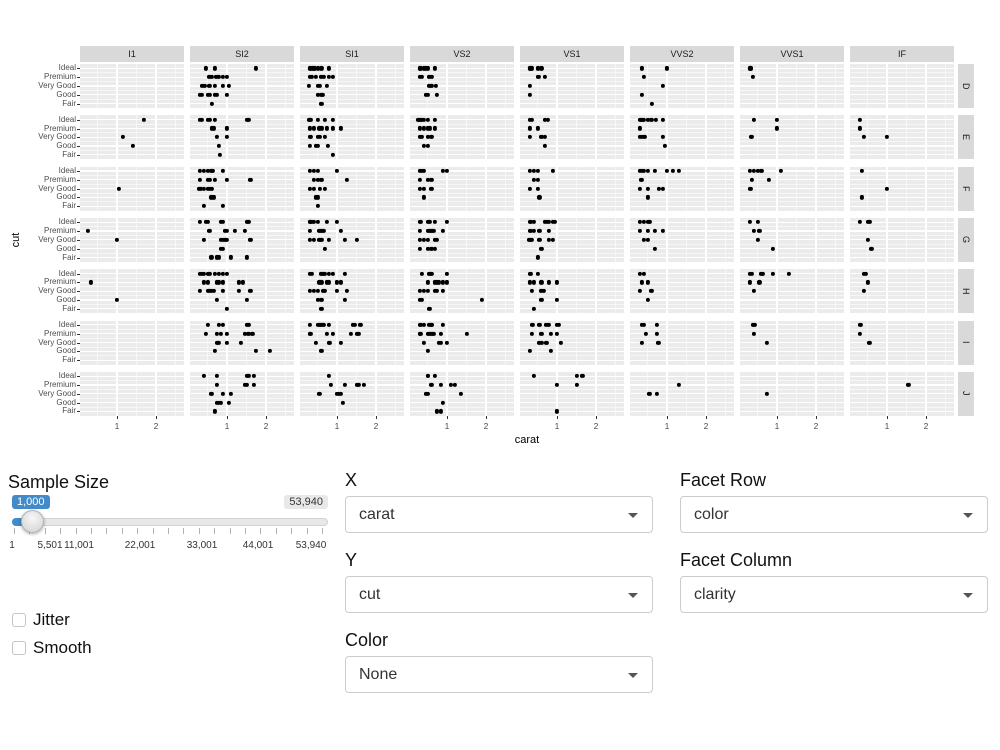 The width and height of the screenshot is (1000, 750). I want to click on y-select-value: cut, so click(370, 594).